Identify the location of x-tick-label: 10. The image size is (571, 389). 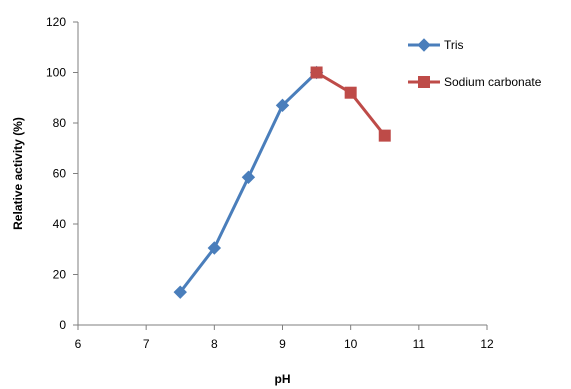
(351, 344).